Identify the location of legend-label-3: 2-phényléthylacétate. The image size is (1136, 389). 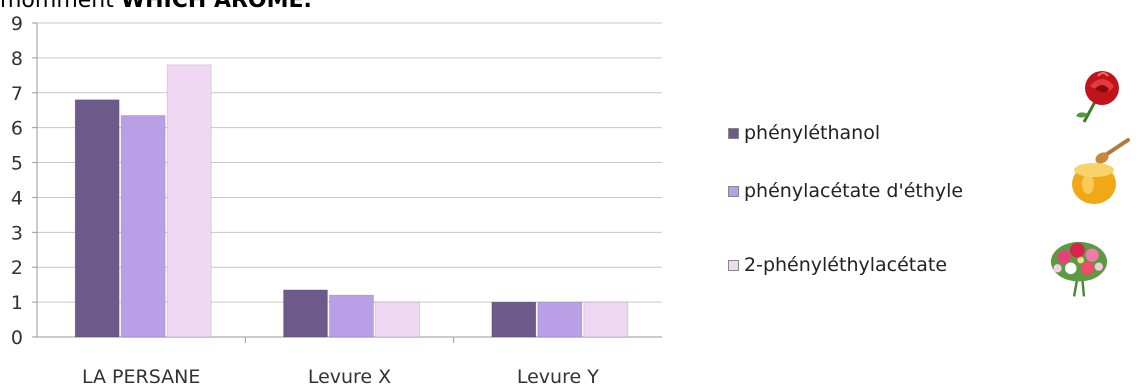
(846, 265).